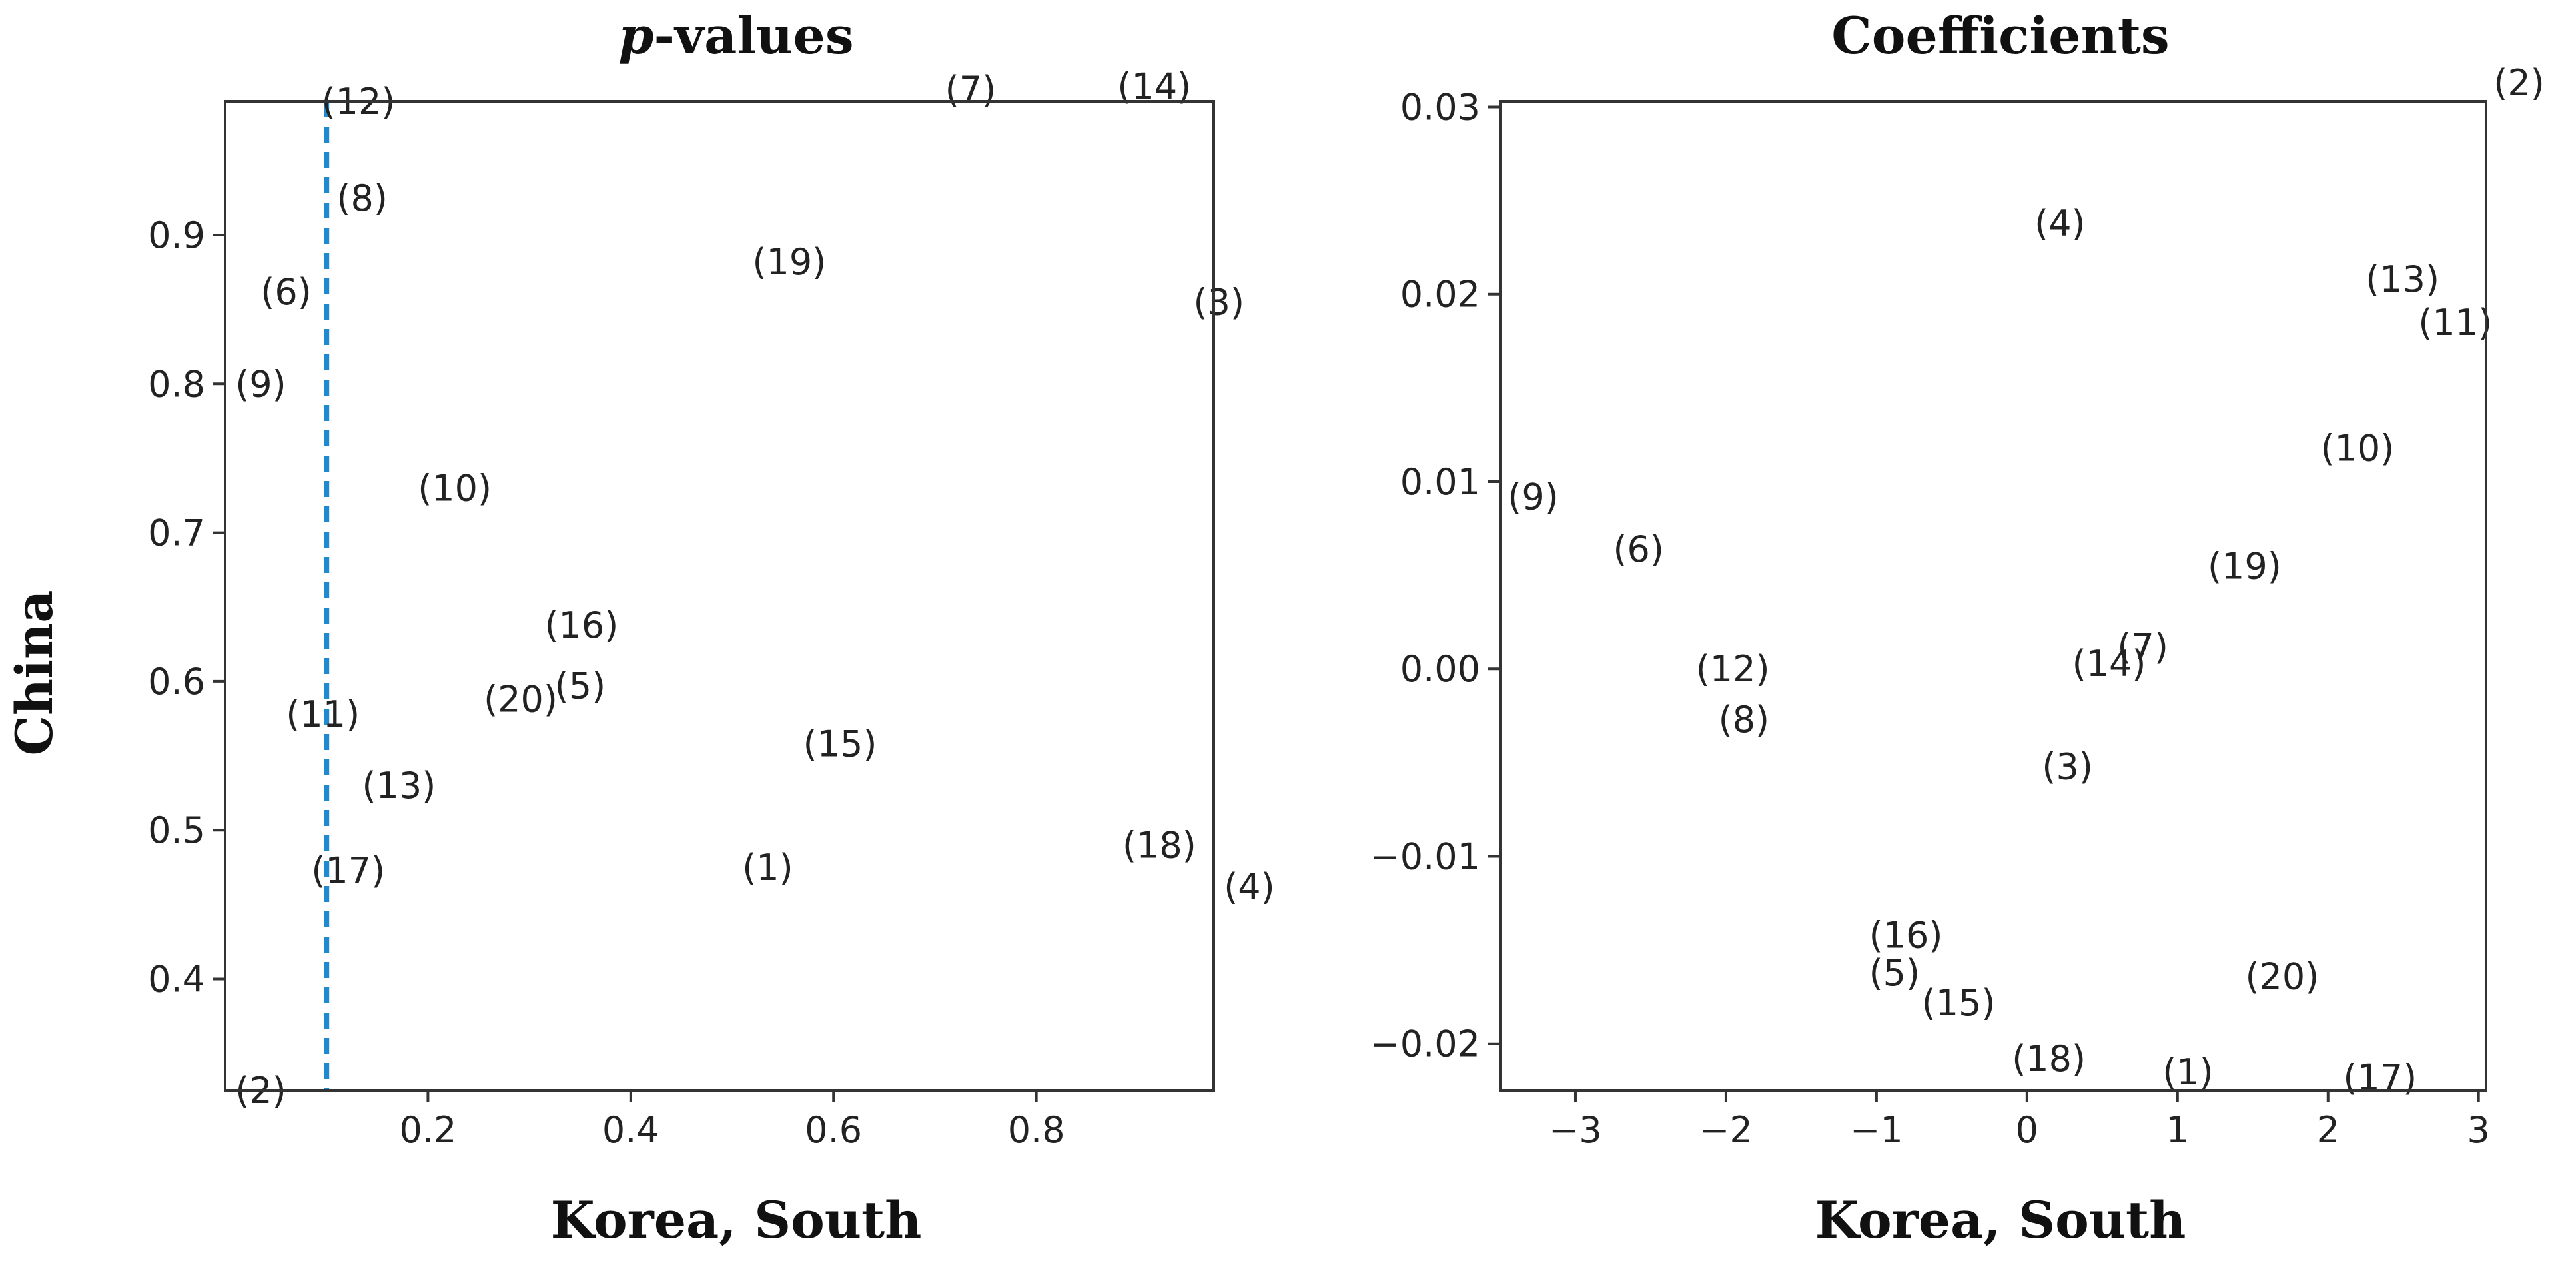  What do you see at coordinates (176, 682) in the screenshot?
I see `p-values-y-tick-label: 0.6` at bounding box center [176, 682].